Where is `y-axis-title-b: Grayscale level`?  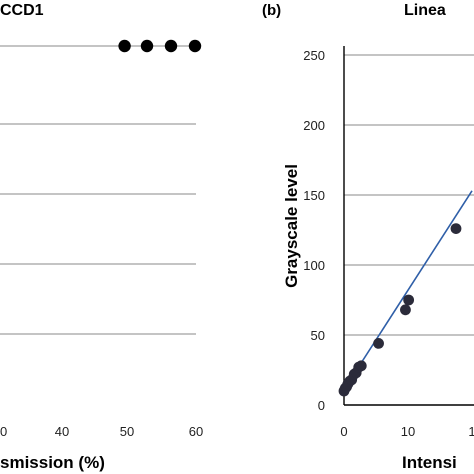
y-axis-title-b: Grayscale level is located at coordinates (291, 226).